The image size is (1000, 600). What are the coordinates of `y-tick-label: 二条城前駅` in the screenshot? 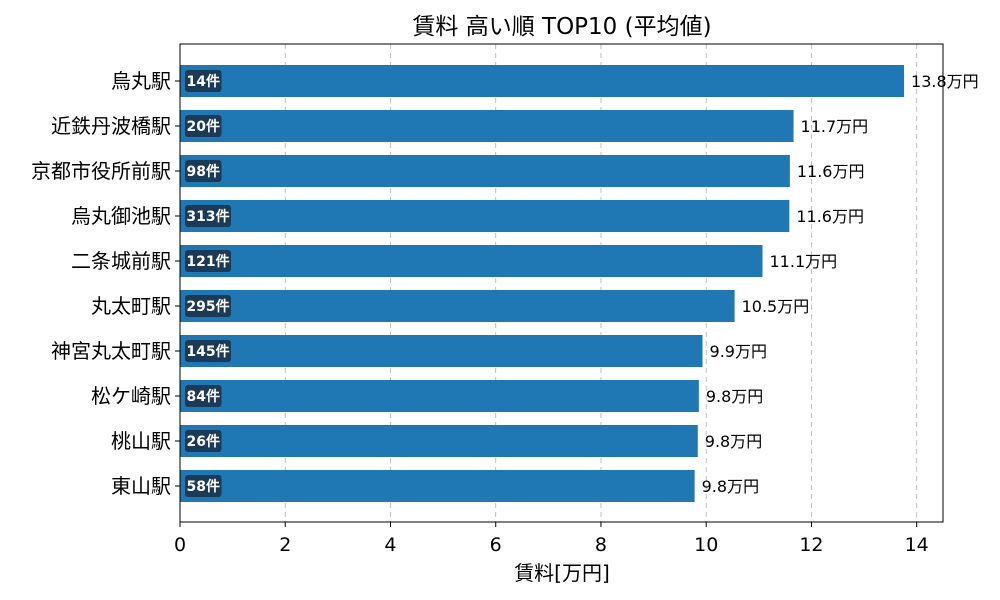 It's located at (121, 261).